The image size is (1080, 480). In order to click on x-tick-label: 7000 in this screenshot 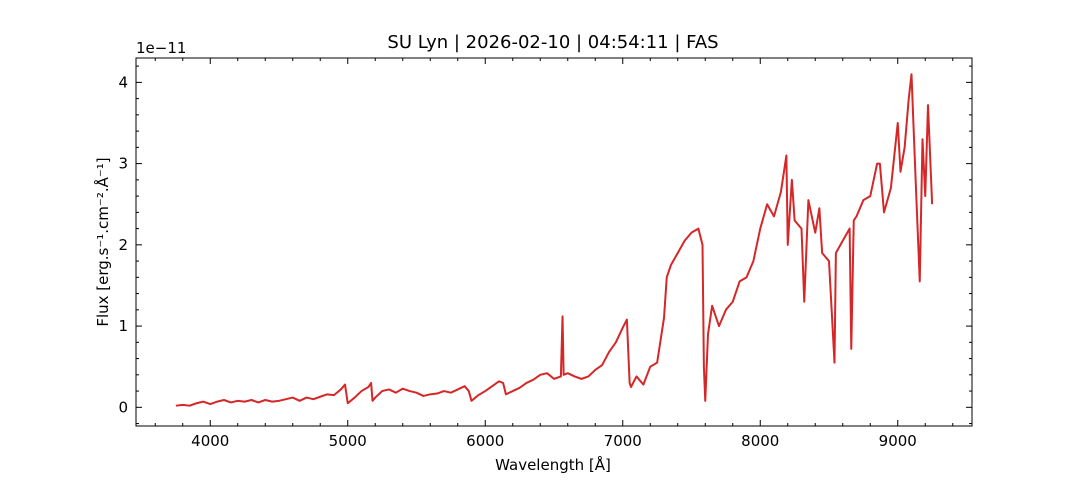, I will do `click(623, 441)`.